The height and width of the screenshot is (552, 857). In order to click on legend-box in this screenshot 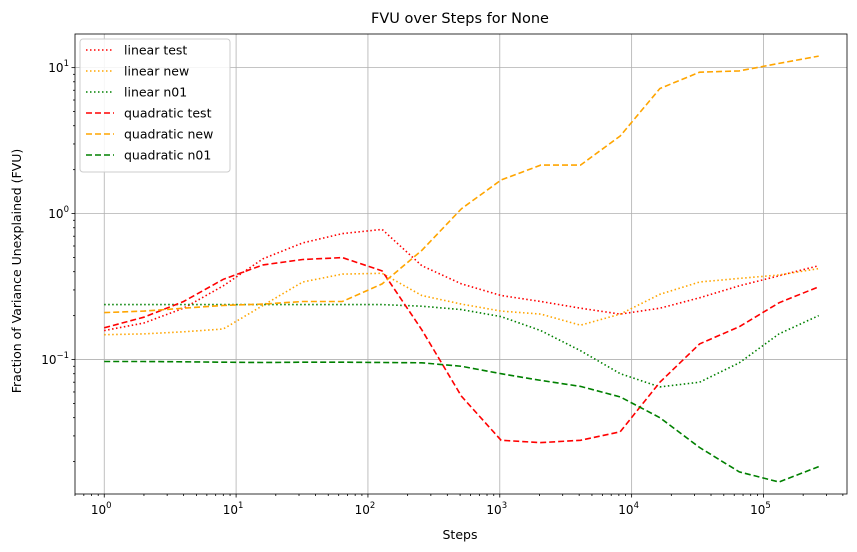, I will do `click(155, 105)`.